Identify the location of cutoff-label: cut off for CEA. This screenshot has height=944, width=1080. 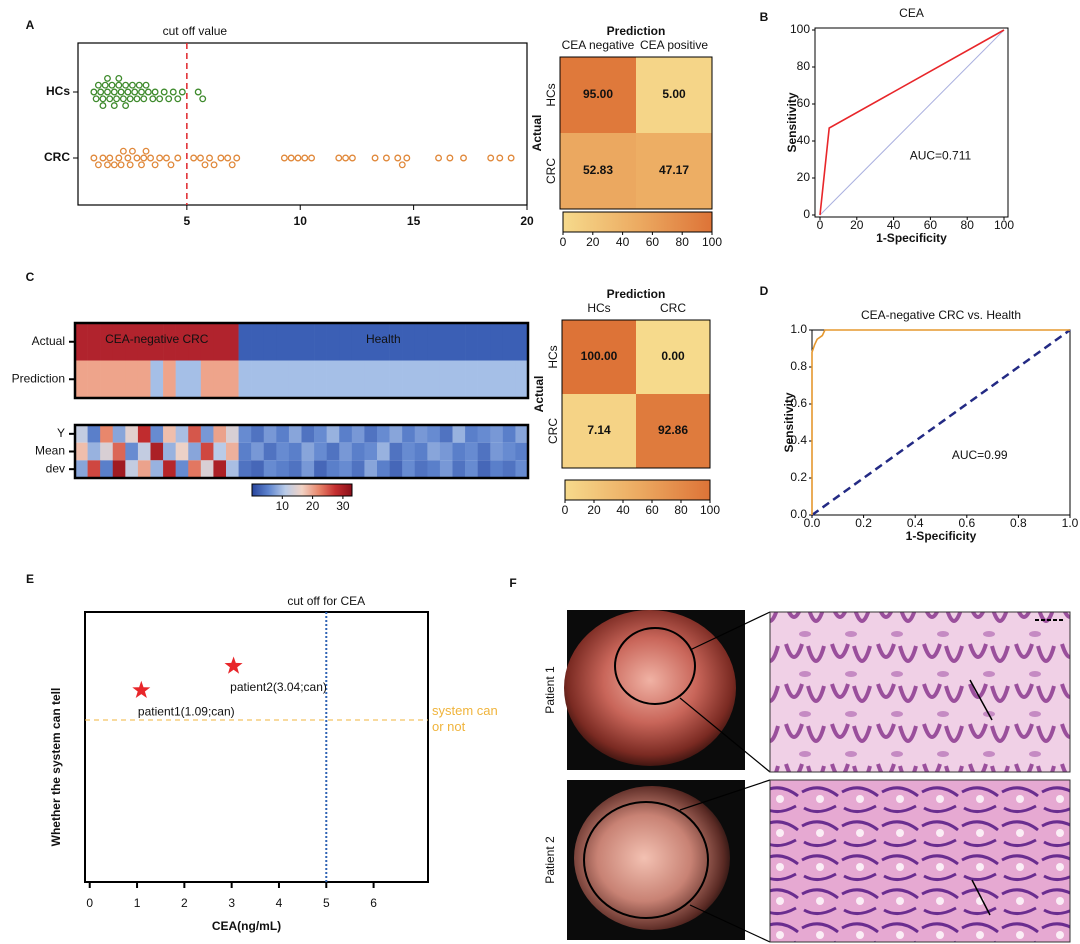
(326, 601).